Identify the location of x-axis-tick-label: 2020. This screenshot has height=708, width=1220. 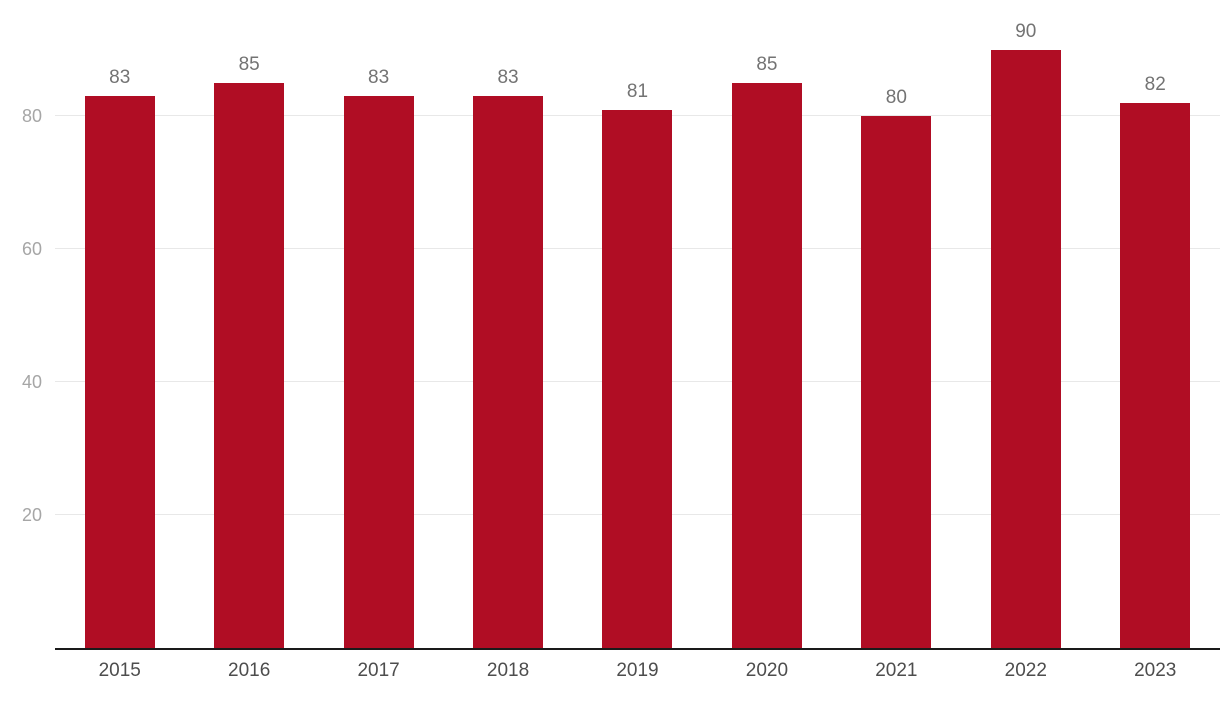
(767, 670).